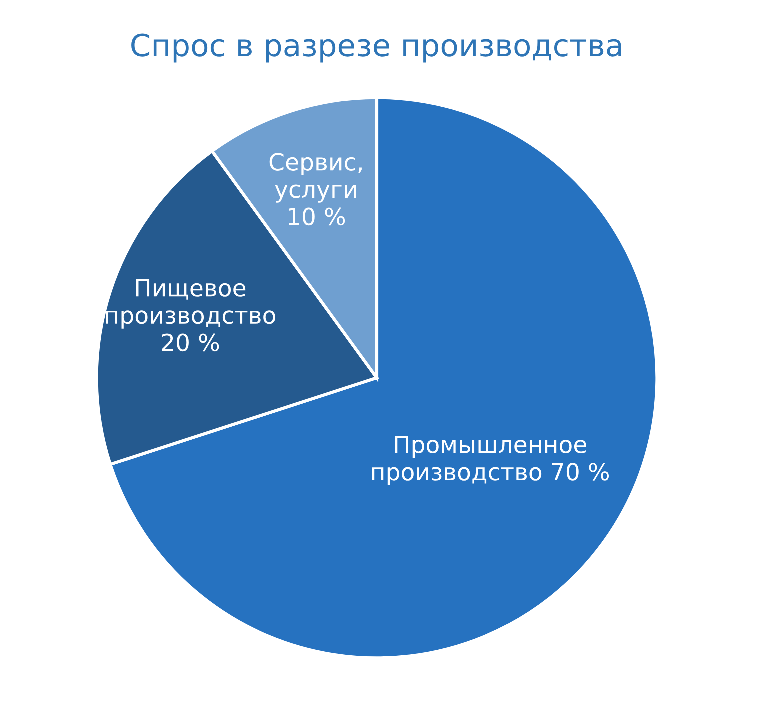 The width and height of the screenshot is (763, 708). What do you see at coordinates (377, 48) in the screenshot?
I see `chart-title: Спрос в разрезе производства` at bounding box center [377, 48].